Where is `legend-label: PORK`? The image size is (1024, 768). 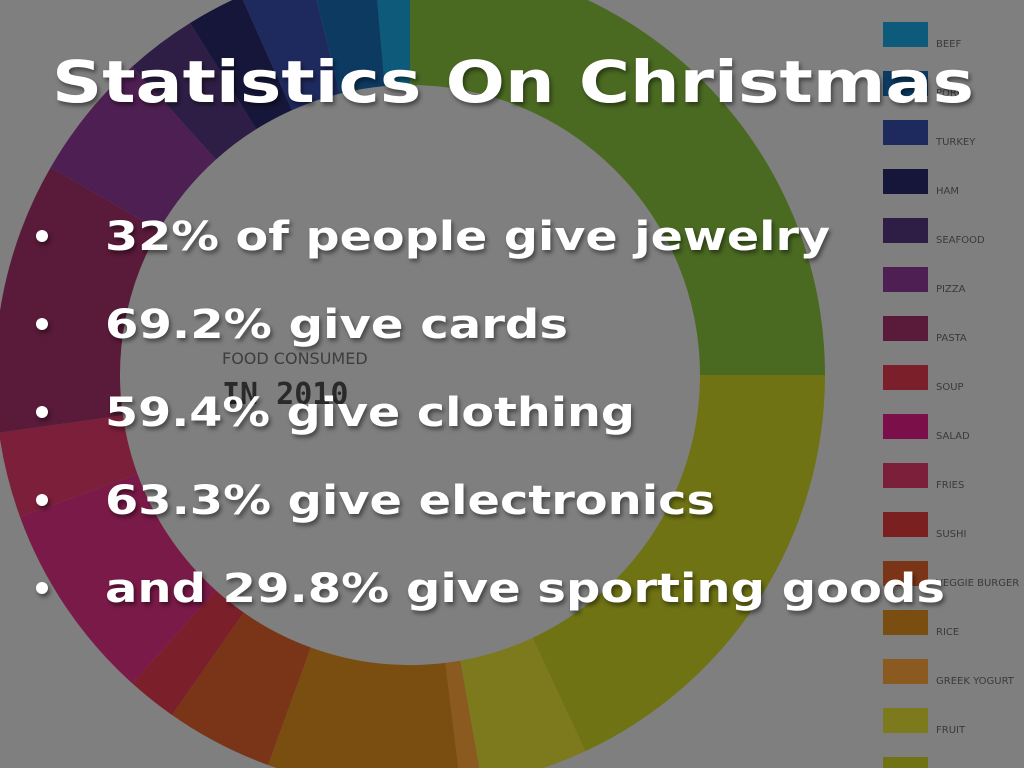 legend-label: PORK is located at coordinates (950, 93).